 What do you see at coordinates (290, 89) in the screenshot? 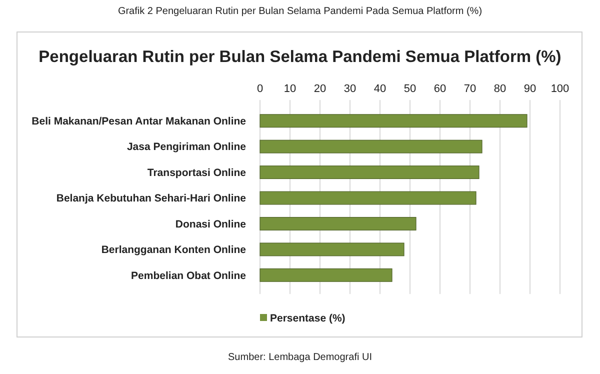
I see `x-tick-label: 10` at bounding box center [290, 89].